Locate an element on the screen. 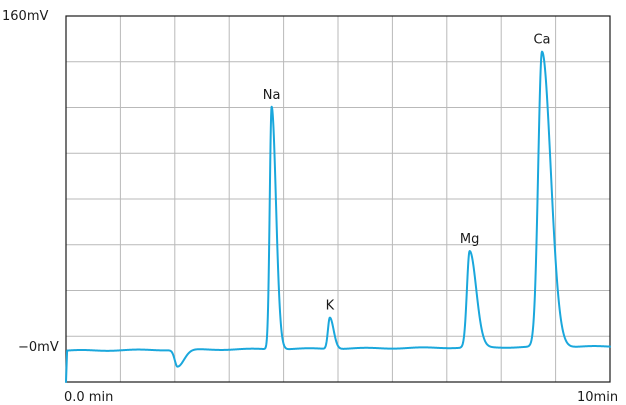  peak-label-k: K is located at coordinates (330, 306).